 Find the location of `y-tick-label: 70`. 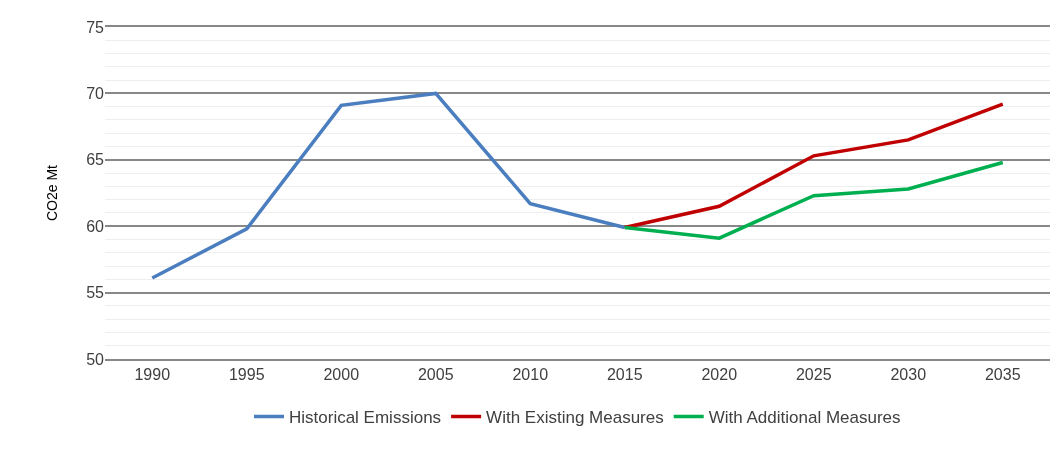

y-tick-label: 70 is located at coordinates (95, 93).